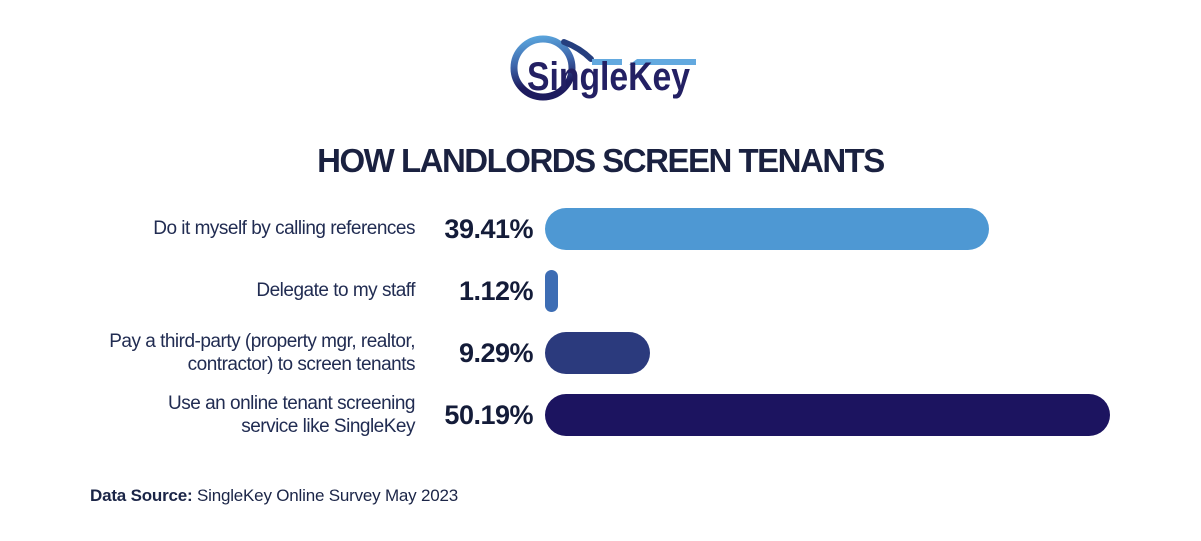 This screenshot has width=1201, height=541. What do you see at coordinates (284, 229) in the screenshot?
I see `category-label: Do it myself by calling references` at bounding box center [284, 229].